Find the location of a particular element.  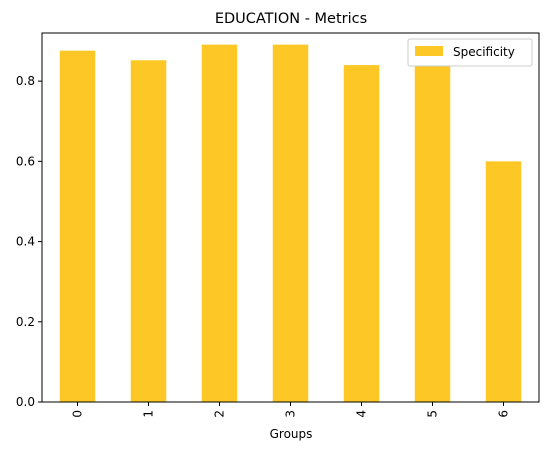

legend-frame is located at coordinates (470, 52).